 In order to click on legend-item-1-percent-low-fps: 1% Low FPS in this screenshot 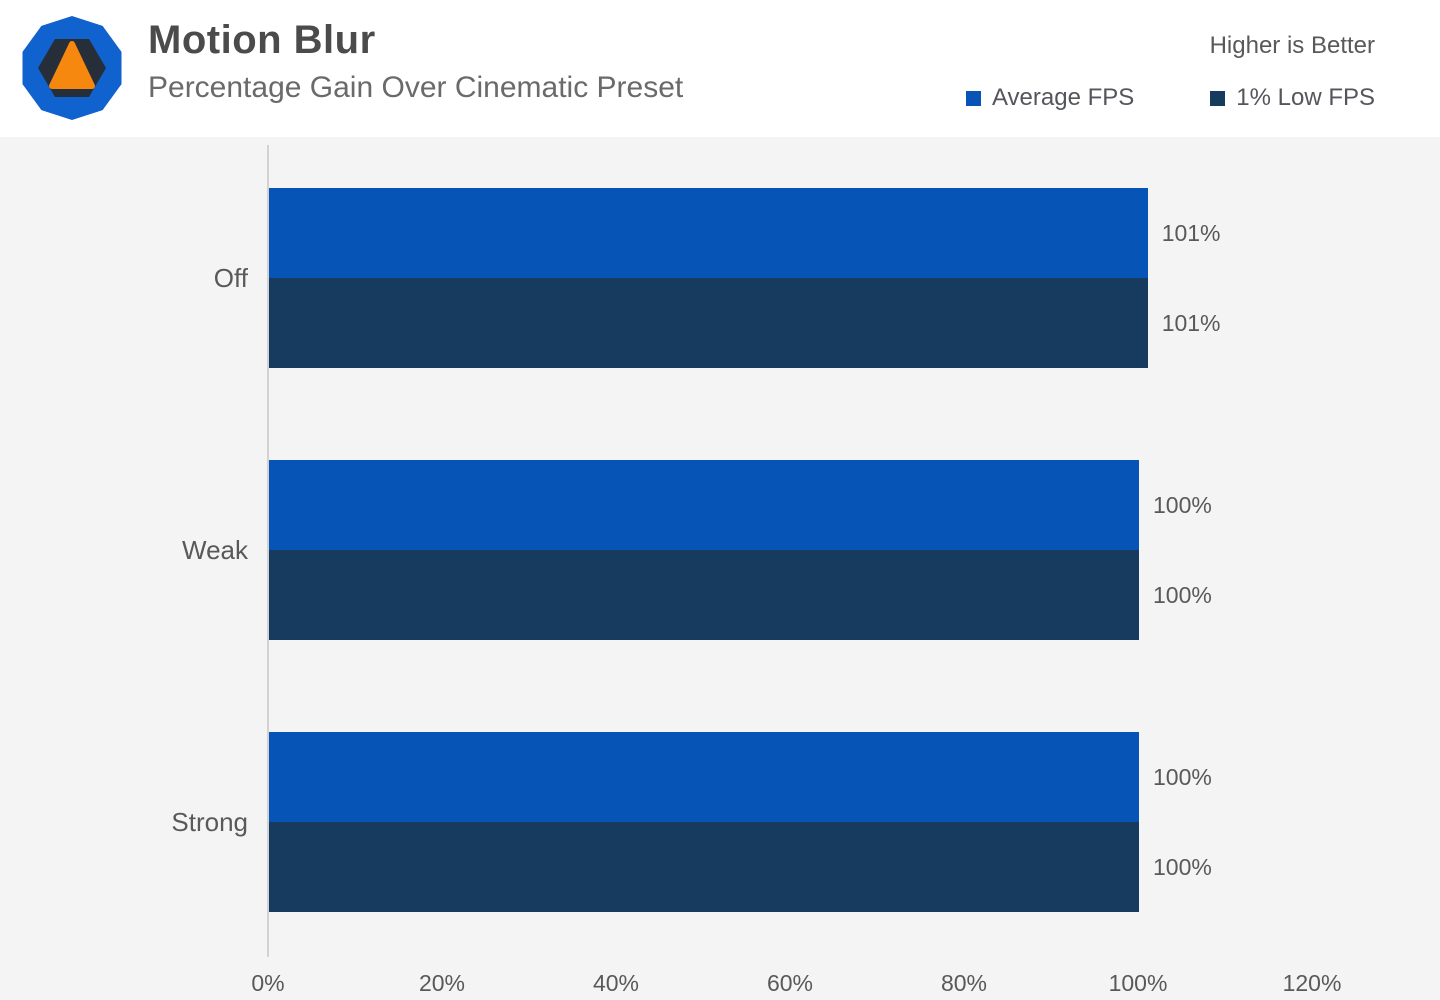, I will do `click(1292, 98)`.